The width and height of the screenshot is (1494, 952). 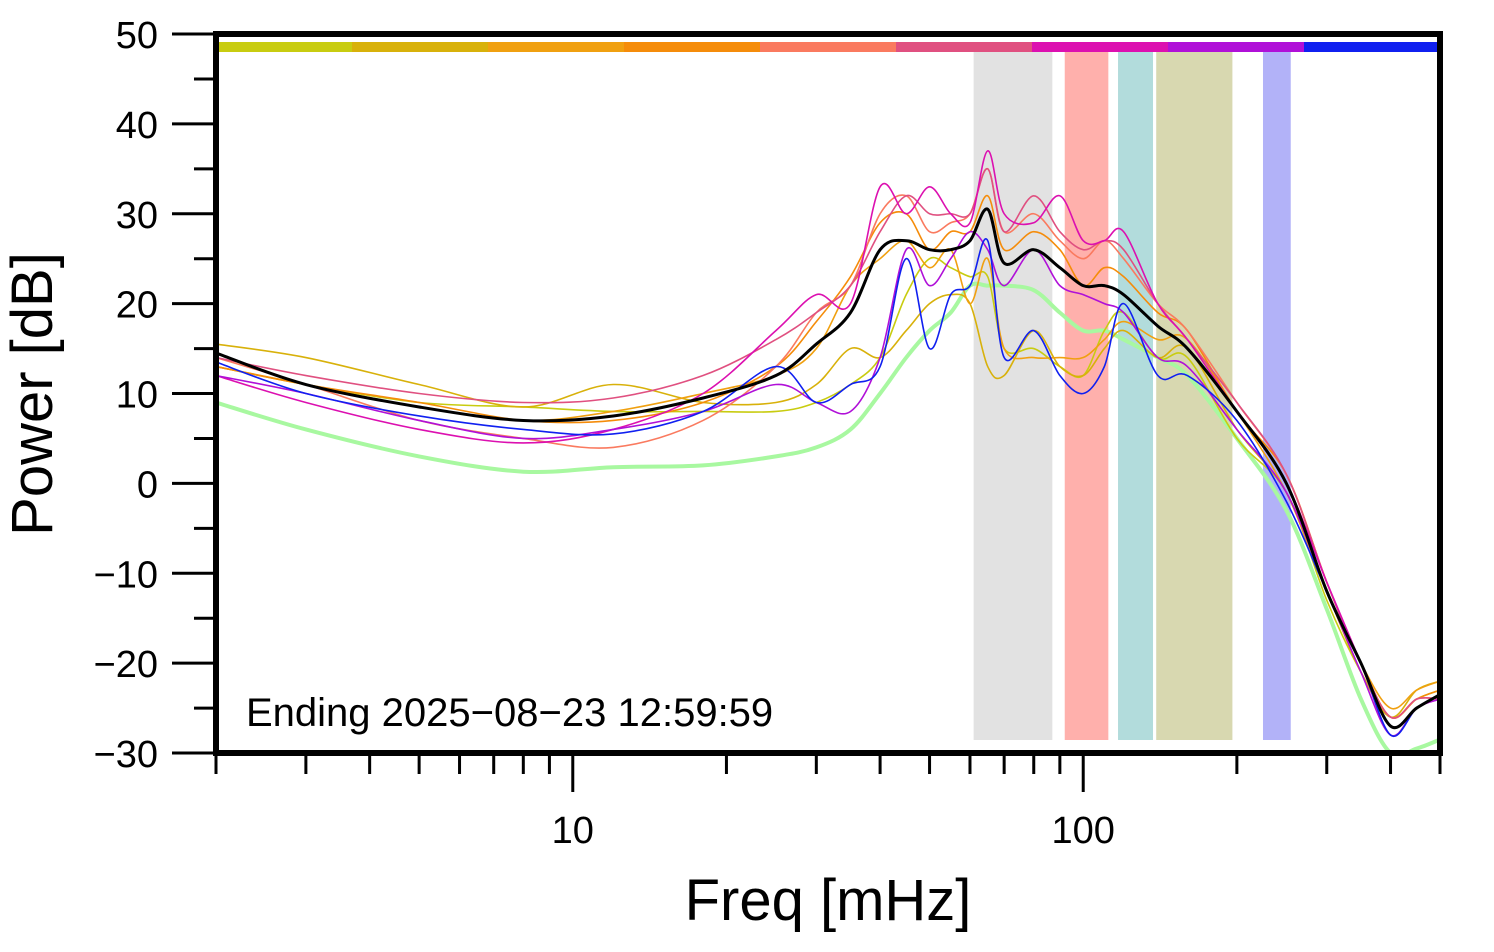 What do you see at coordinates (137, 396) in the screenshot?
I see `y-tick-label: 10` at bounding box center [137, 396].